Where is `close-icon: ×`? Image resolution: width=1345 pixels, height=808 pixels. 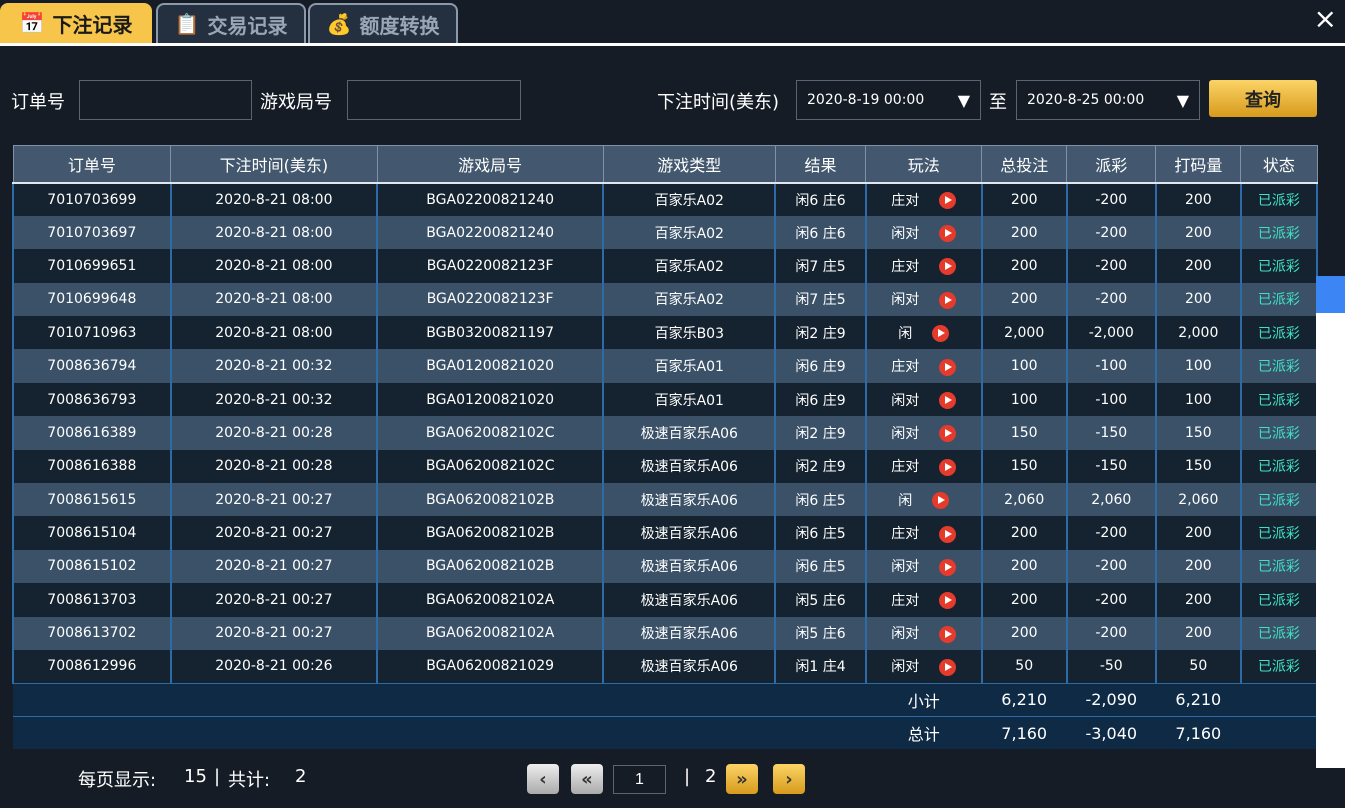 close-icon: × is located at coordinates (1325, 18).